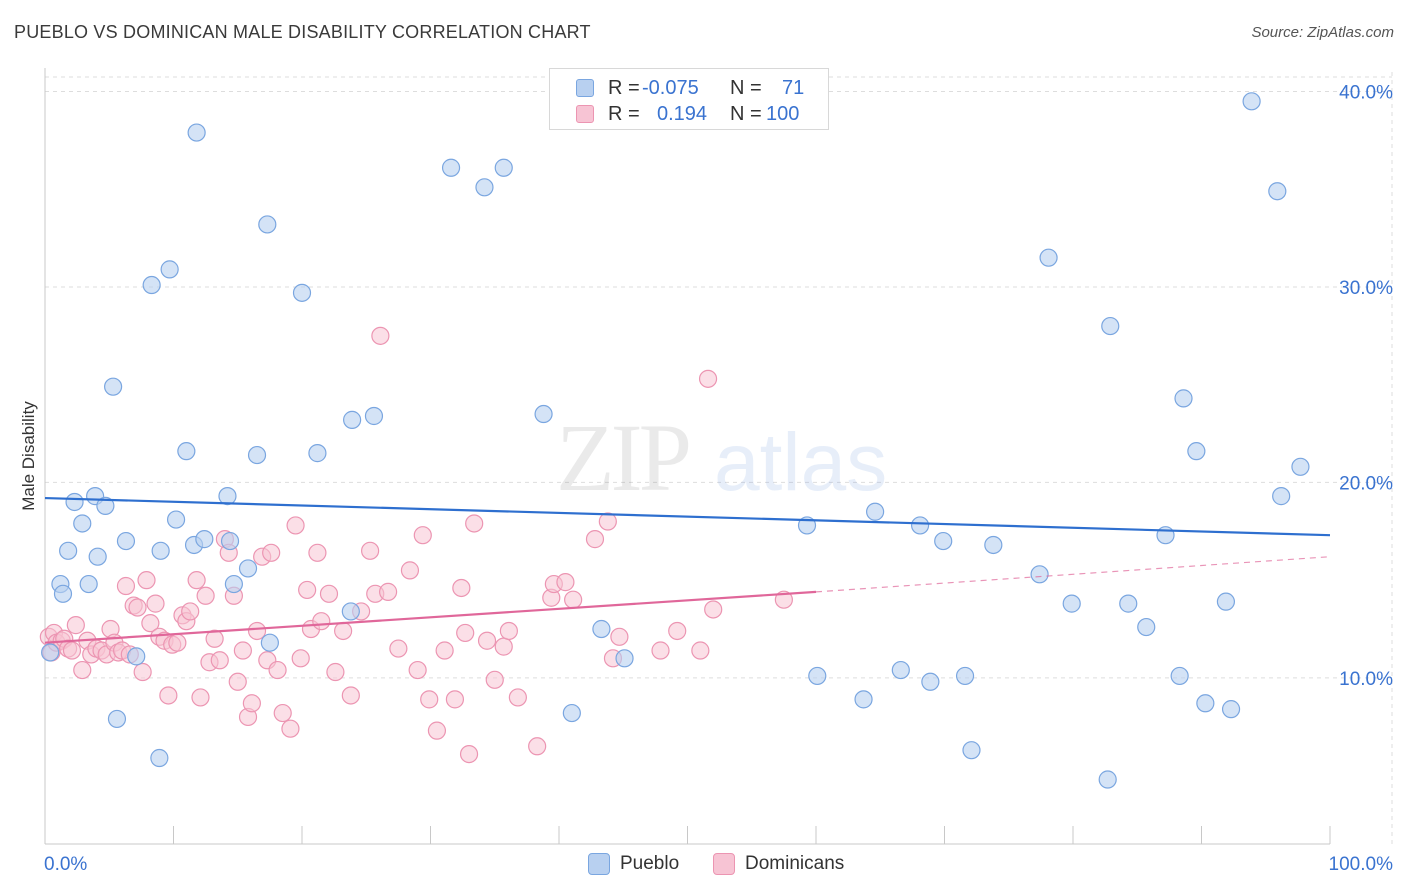 The height and width of the screenshot is (892, 1406). What do you see at coordinates (650, 863) in the screenshot?
I see `series-legend-pueblo-label: Pueblo` at bounding box center [650, 863].